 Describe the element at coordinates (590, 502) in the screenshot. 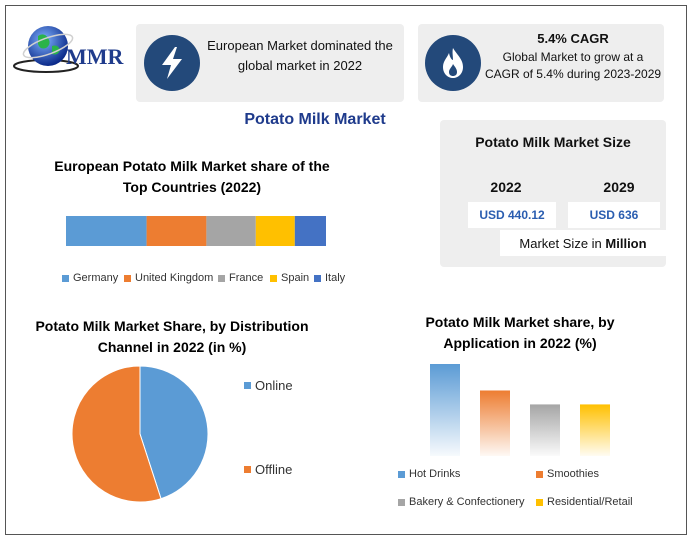

I see `legend-label: Residential/Retail` at that location.